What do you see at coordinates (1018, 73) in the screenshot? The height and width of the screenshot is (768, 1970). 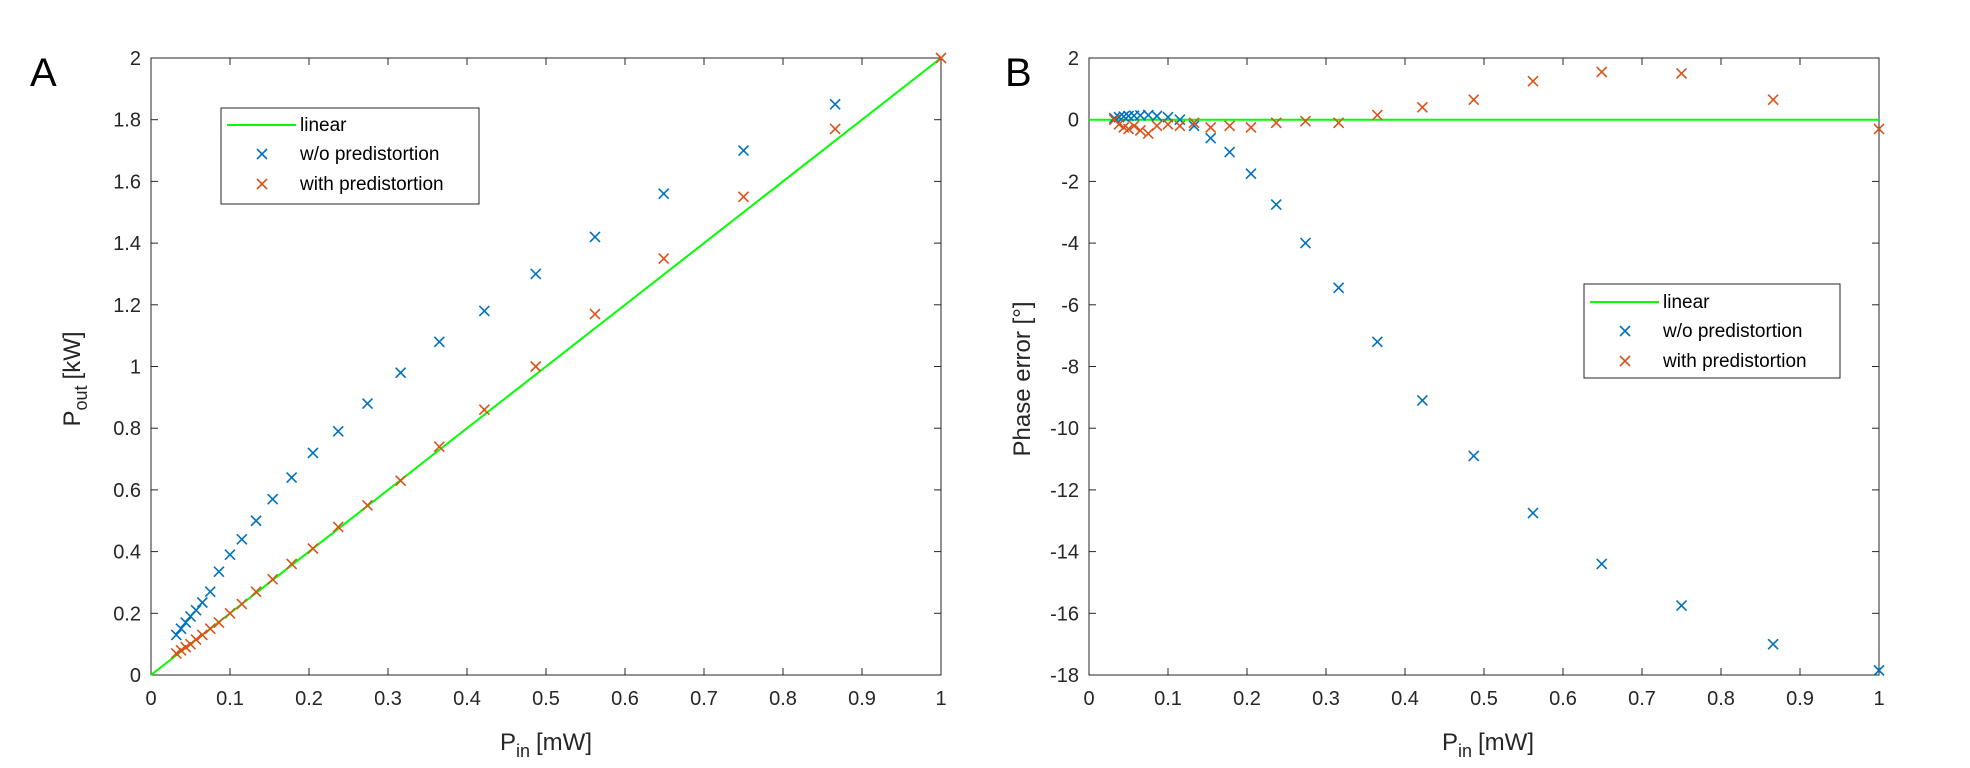 I see `panel-b-label: B` at bounding box center [1018, 73].